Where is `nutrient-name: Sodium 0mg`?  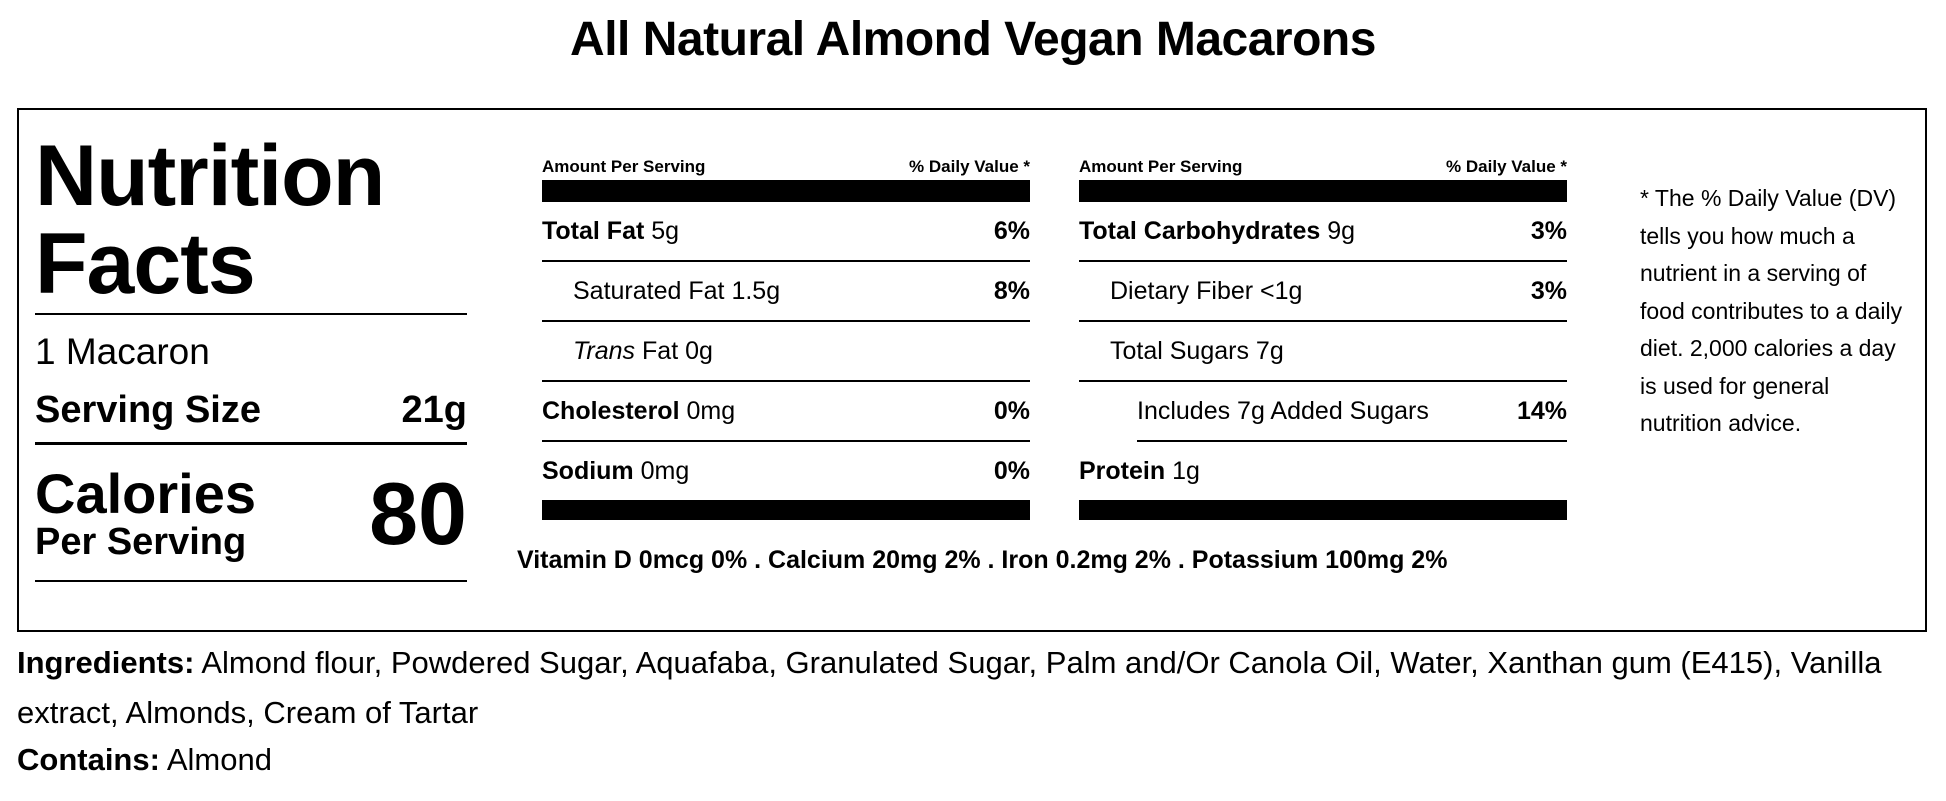
nutrient-name: Sodium 0mg is located at coordinates (615, 471).